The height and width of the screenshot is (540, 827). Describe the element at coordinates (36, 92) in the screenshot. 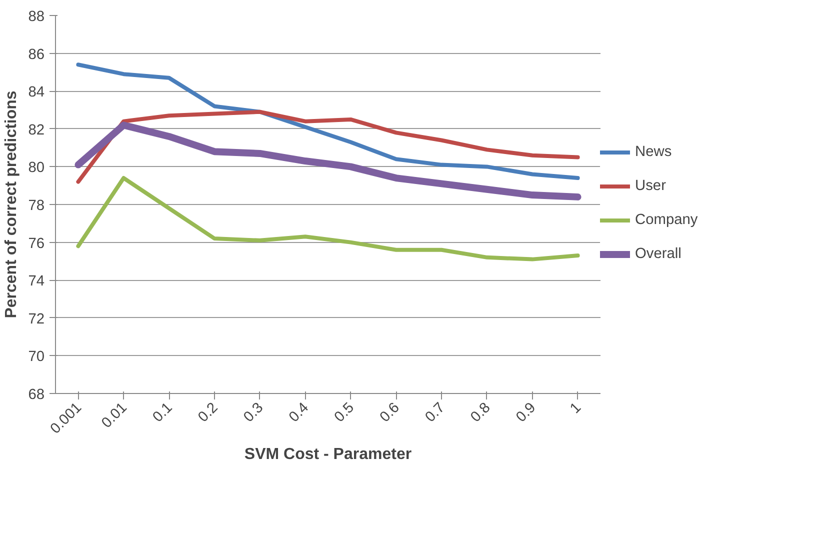

I see `y-tick-label: 84` at that location.